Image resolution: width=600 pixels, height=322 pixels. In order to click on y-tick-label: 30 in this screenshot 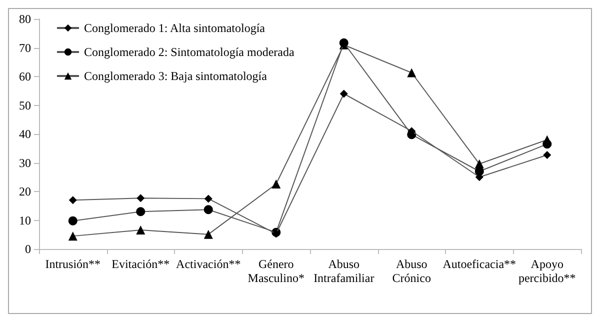, I will do `click(25, 163)`.